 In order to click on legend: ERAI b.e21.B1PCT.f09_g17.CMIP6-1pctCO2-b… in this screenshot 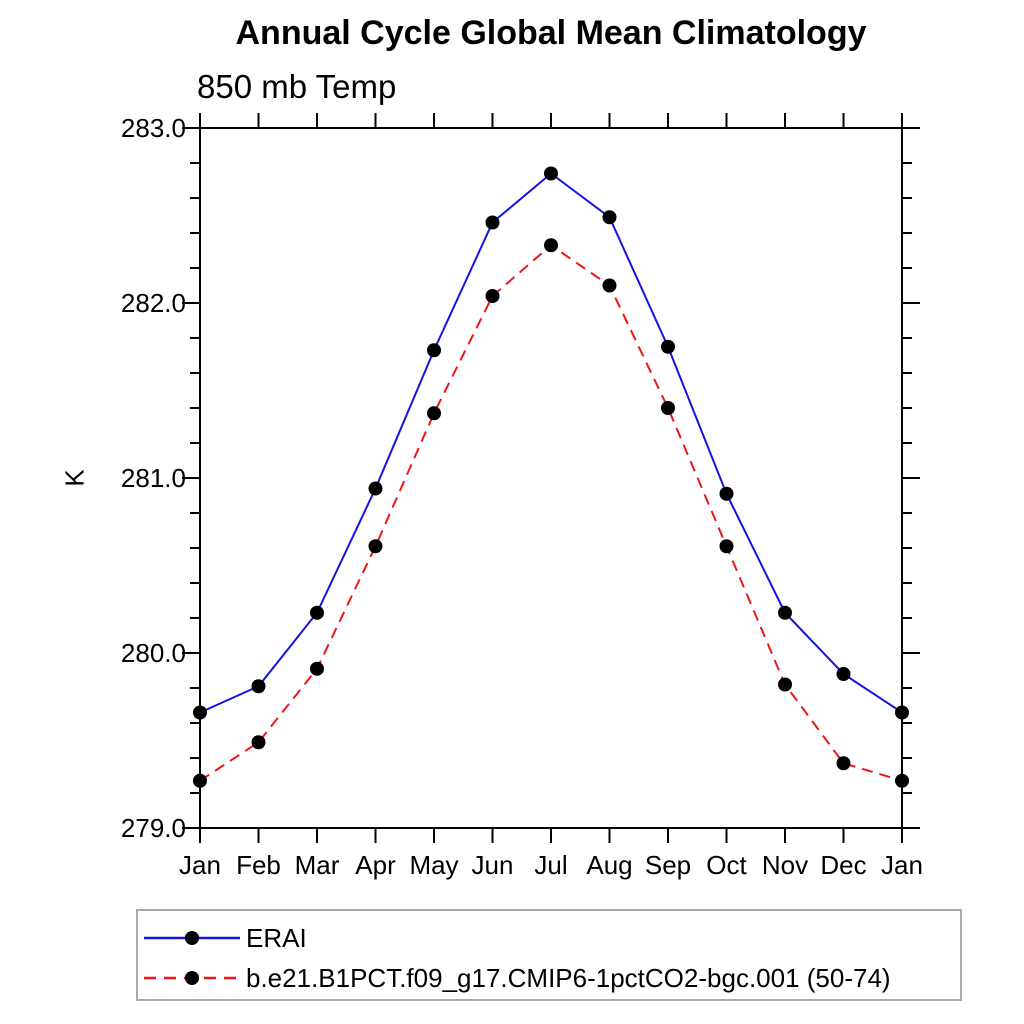, I will do `click(549, 955)`.